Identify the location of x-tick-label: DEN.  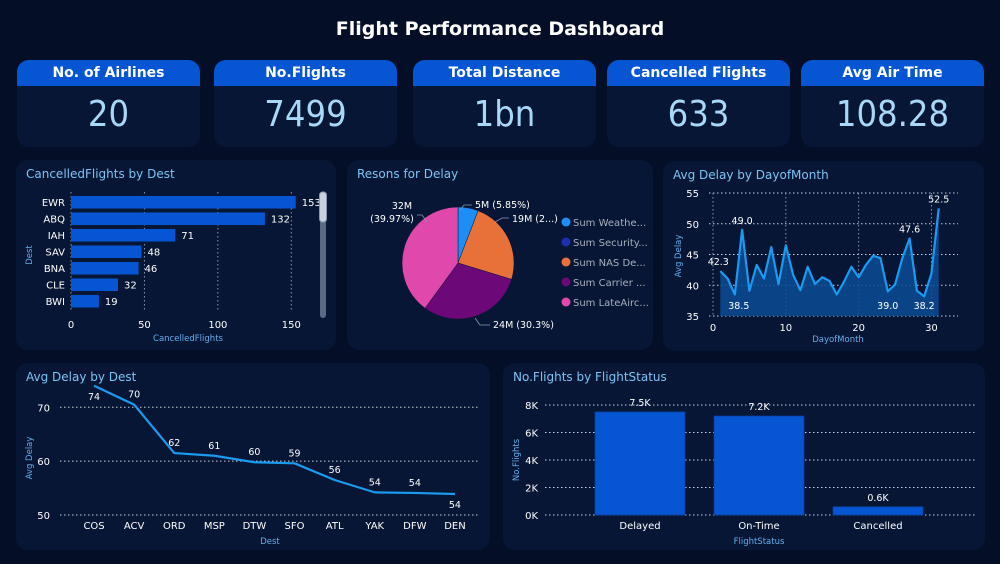
(455, 526).